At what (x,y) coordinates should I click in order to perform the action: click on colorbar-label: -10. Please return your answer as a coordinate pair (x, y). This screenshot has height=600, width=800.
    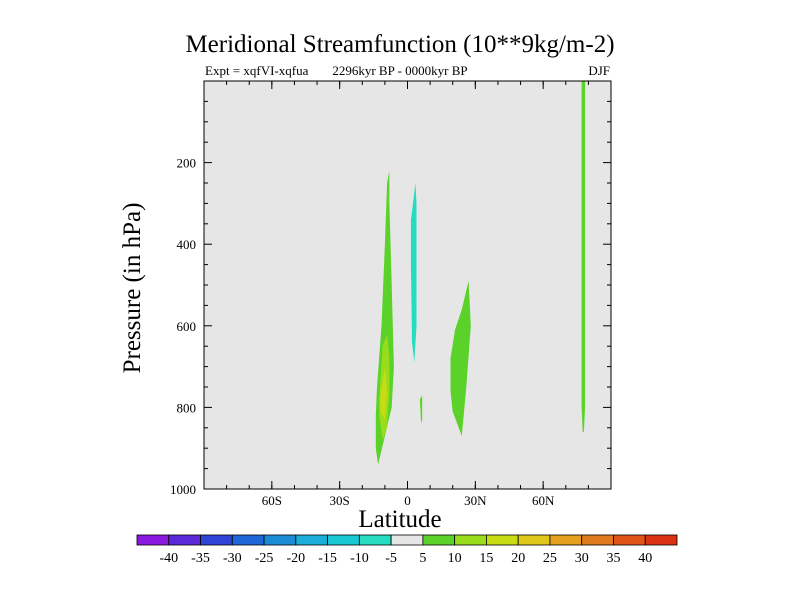
    Looking at the image, I should click on (359, 558).